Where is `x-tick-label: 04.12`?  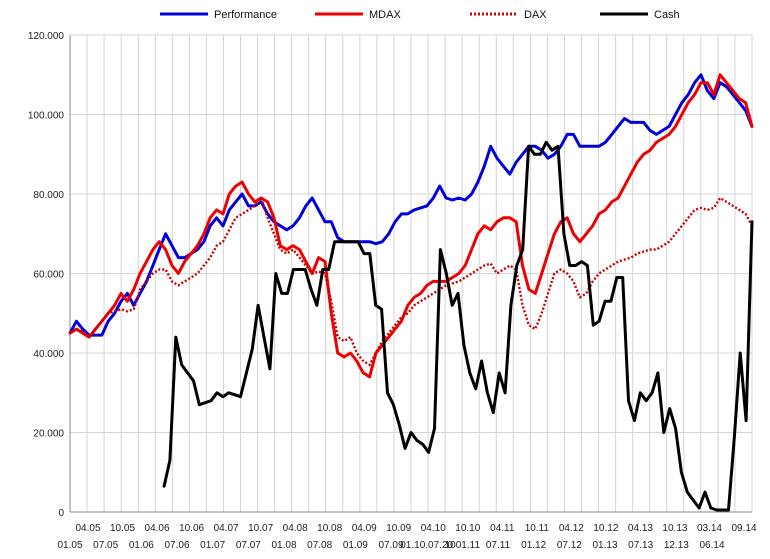 x-tick-label: 04.12 is located at coordinates (571, 528).